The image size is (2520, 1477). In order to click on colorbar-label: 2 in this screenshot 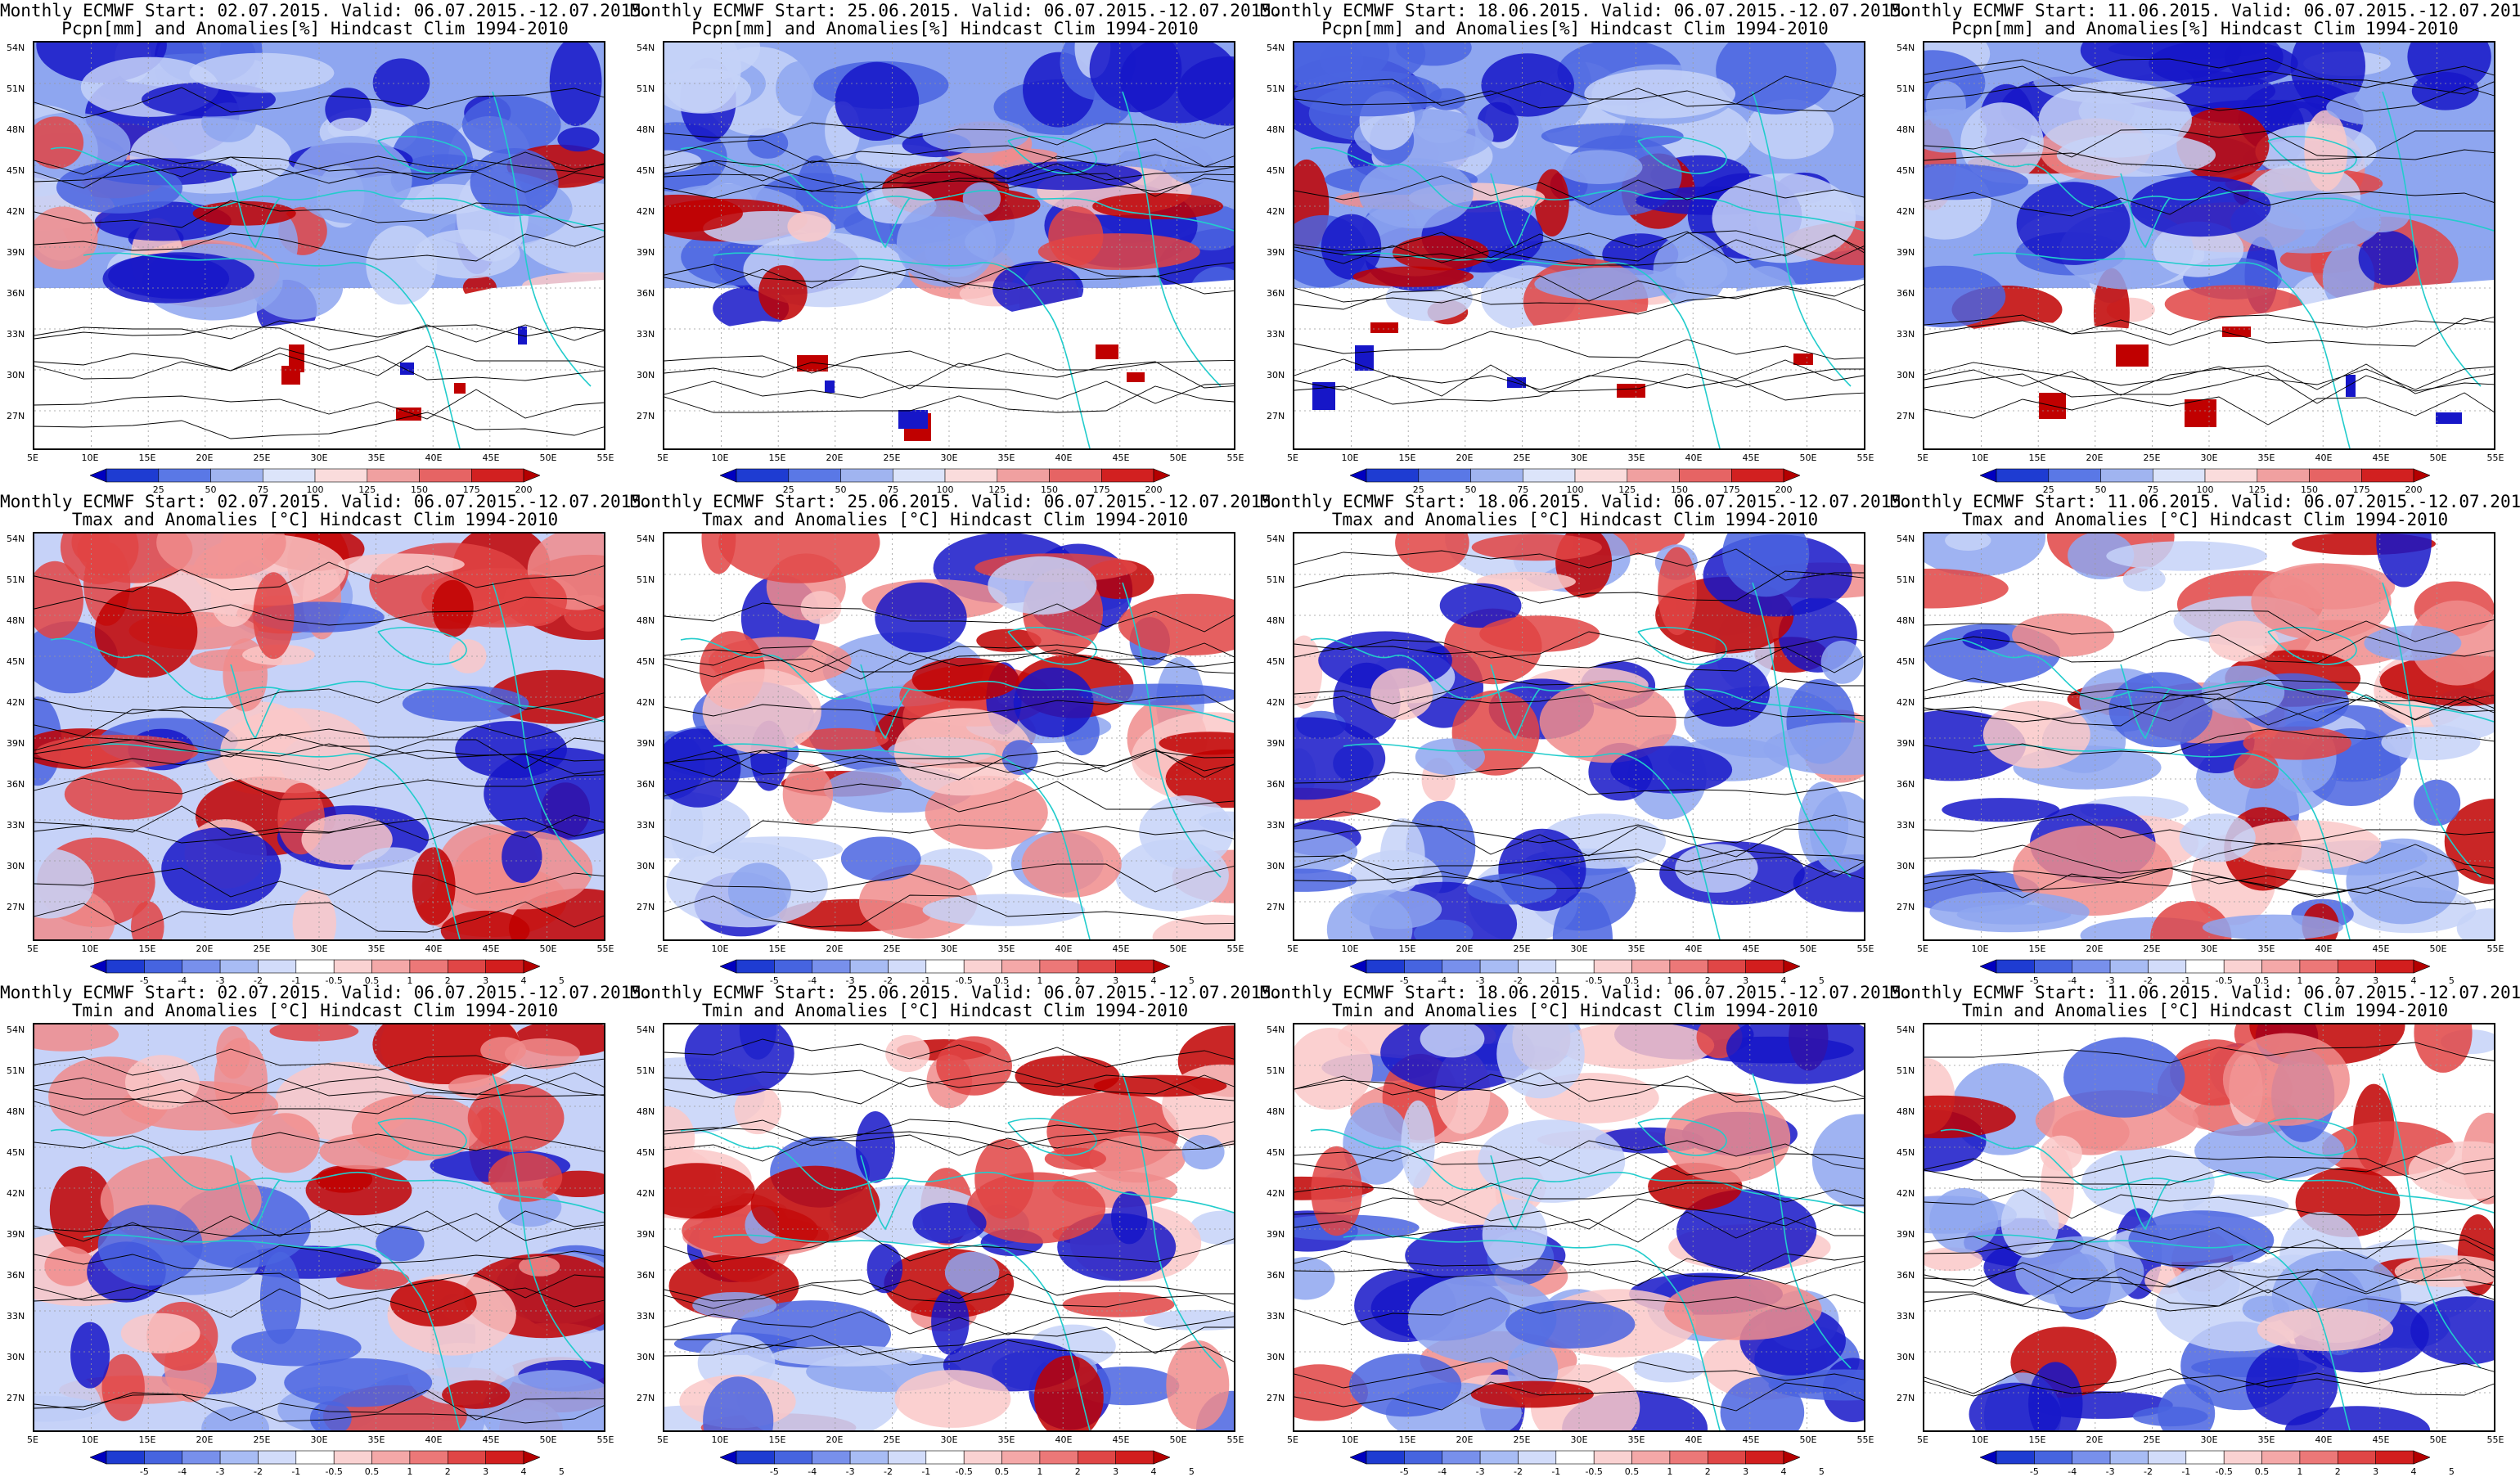, I will do `click(448, 1471)`.